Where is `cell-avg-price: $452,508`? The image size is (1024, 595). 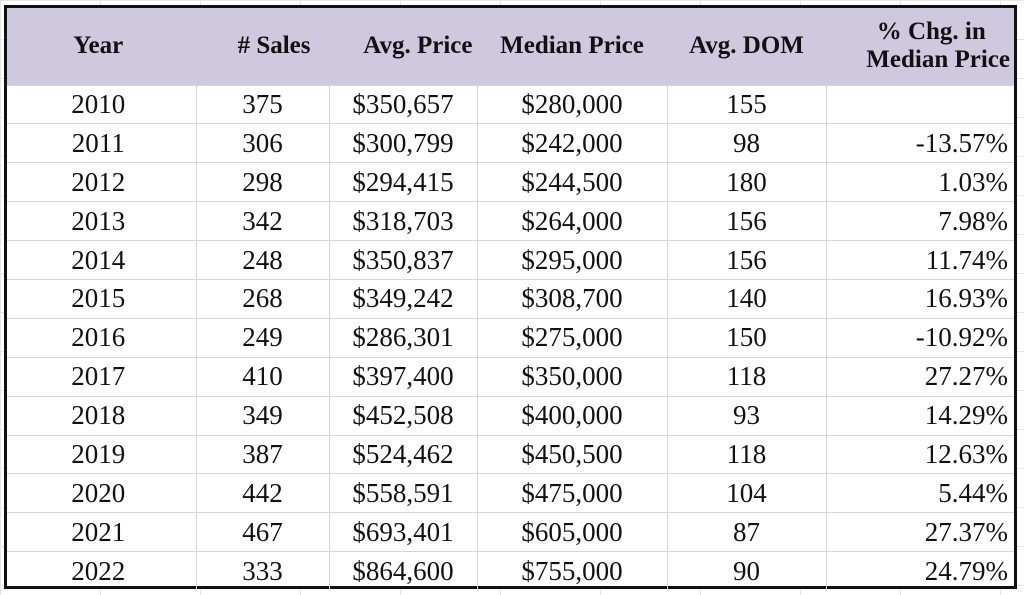 cell-avg-price: $452,508 is located at coordinates (402, 415).